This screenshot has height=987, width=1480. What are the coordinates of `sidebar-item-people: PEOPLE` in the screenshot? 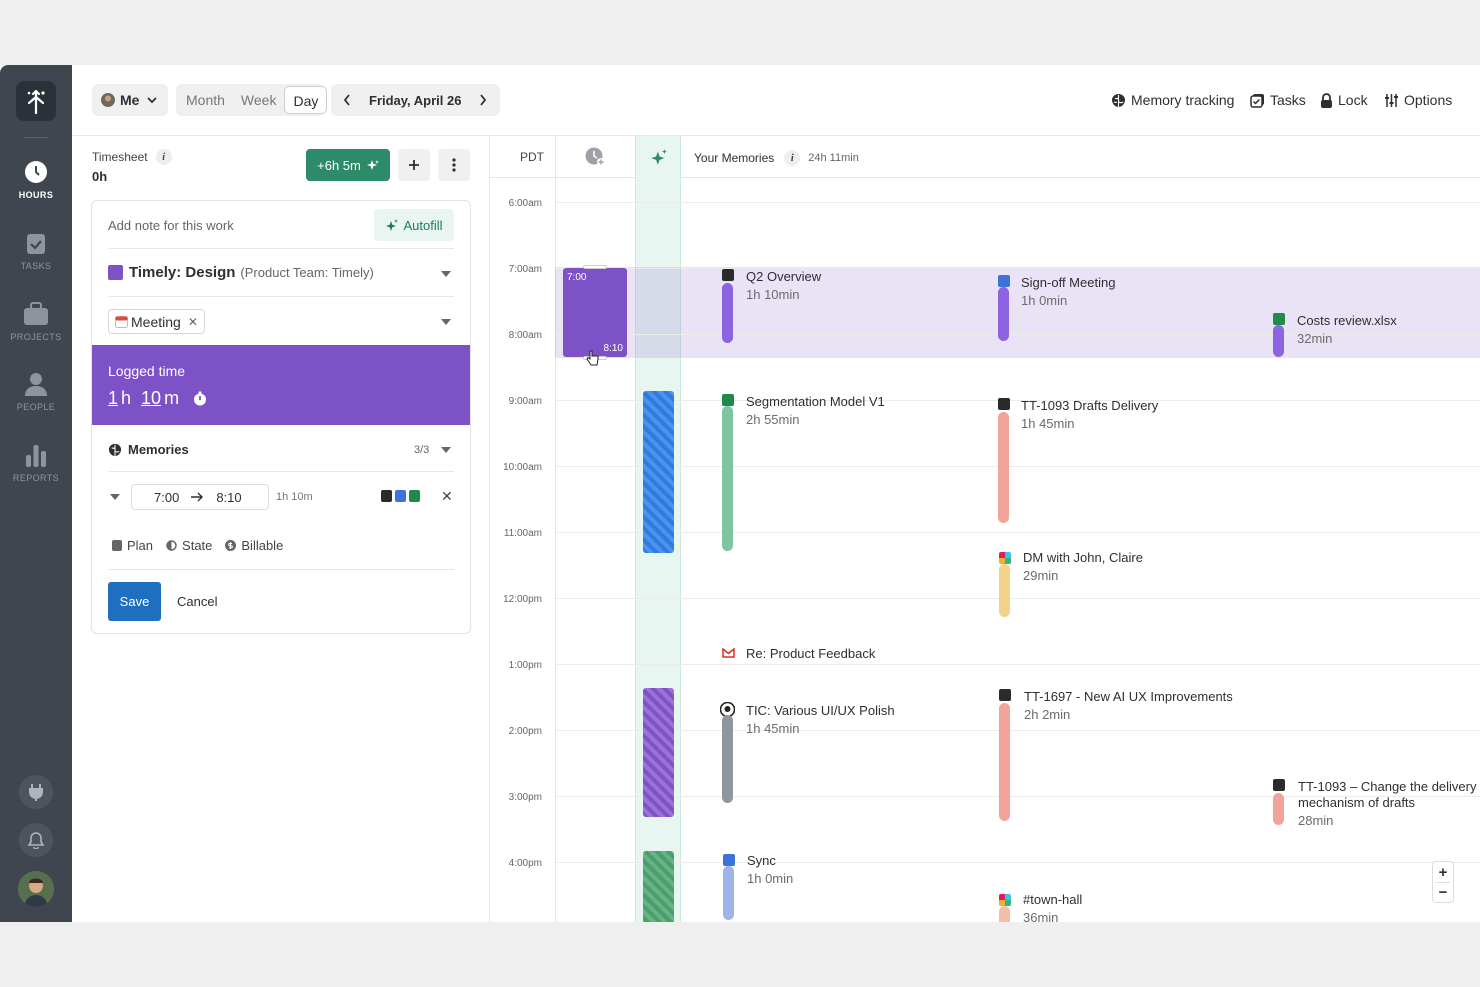 It's located at (36, 392).